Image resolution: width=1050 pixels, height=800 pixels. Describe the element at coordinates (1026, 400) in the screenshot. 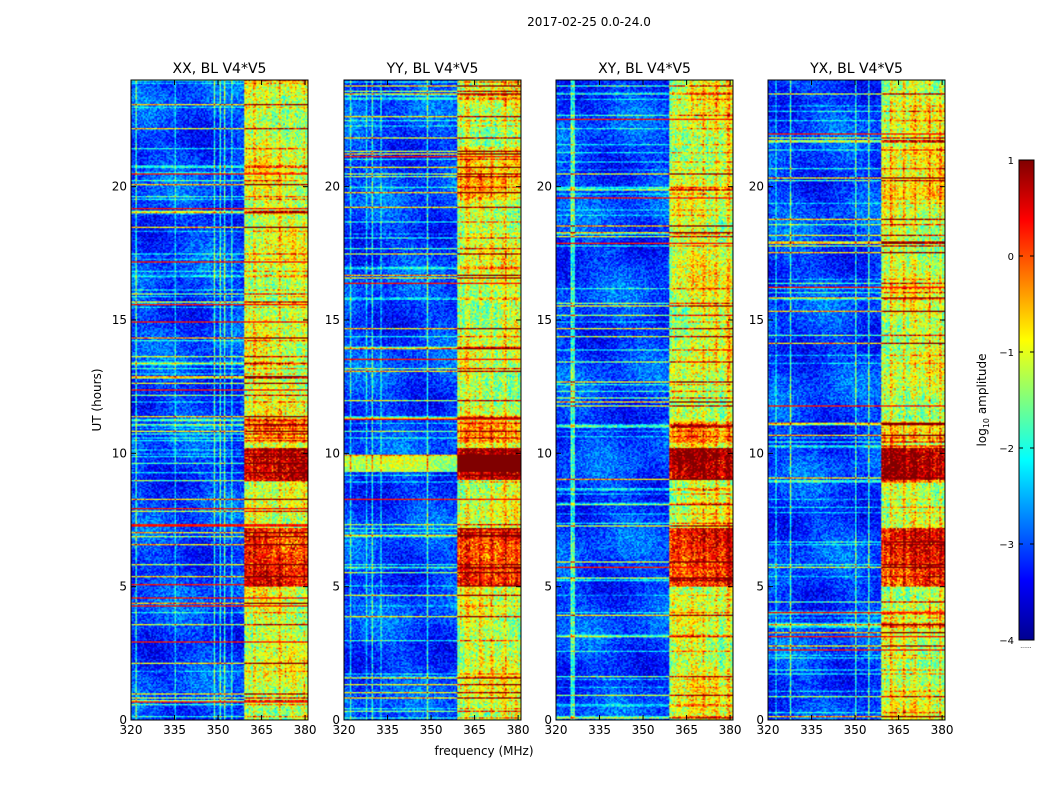

I see `colorbar-gradient` at that location.